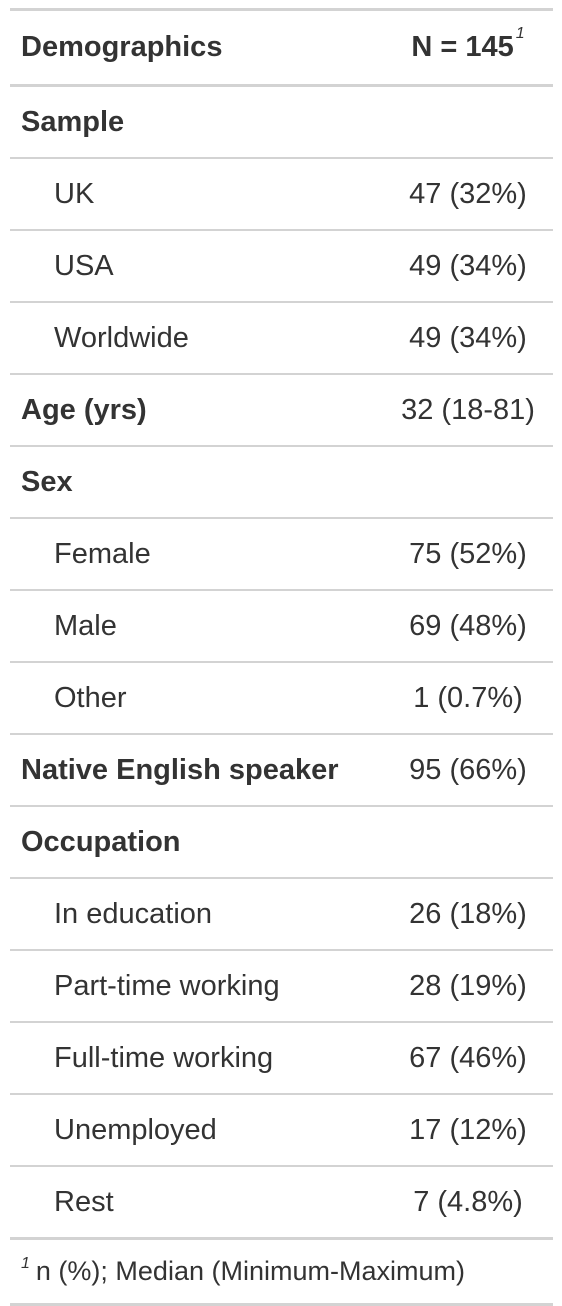 This screenshot has height=1306, width=562. I want to click on table-row: Sex, so click(281, 483).